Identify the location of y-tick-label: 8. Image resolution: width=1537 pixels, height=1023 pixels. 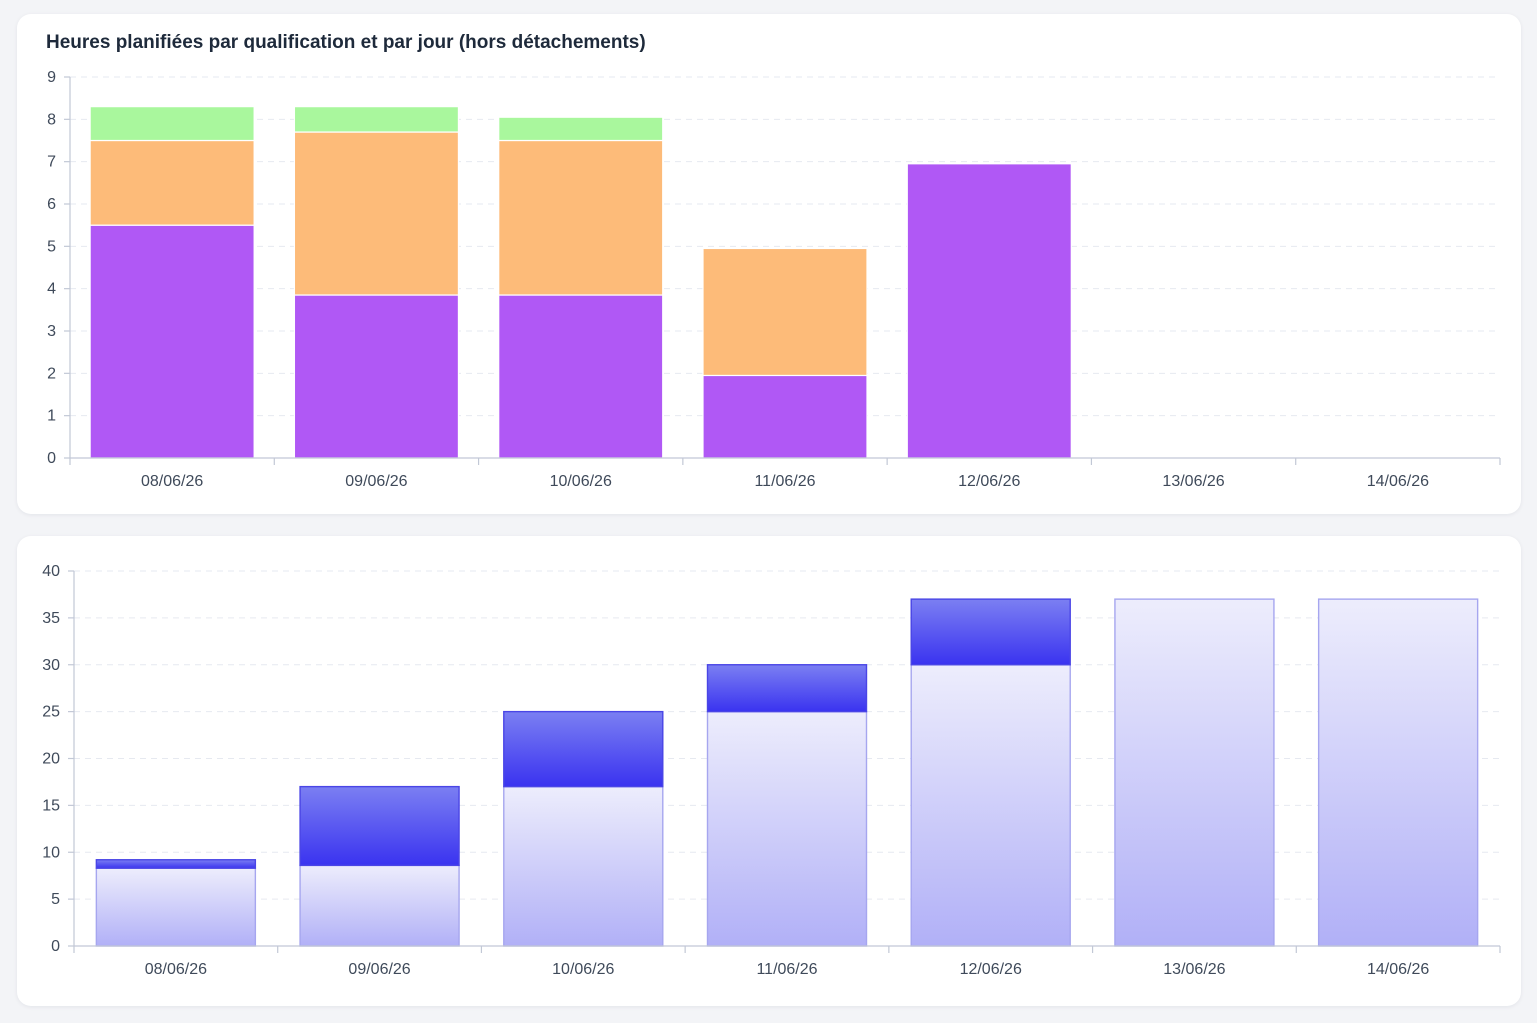
(51, 119).